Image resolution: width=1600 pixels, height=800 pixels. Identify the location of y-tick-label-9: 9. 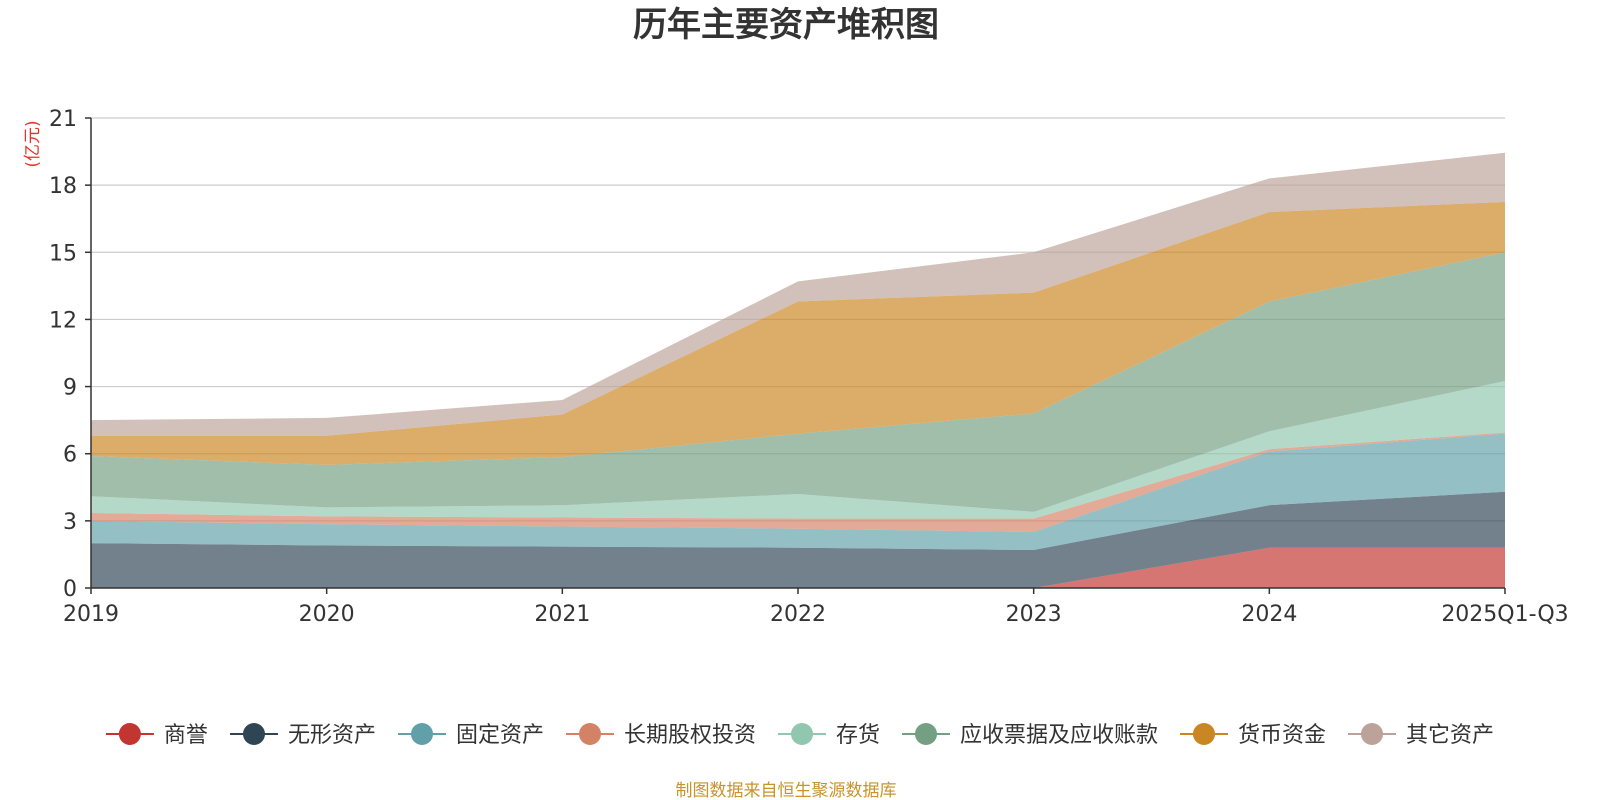
(70, 388).